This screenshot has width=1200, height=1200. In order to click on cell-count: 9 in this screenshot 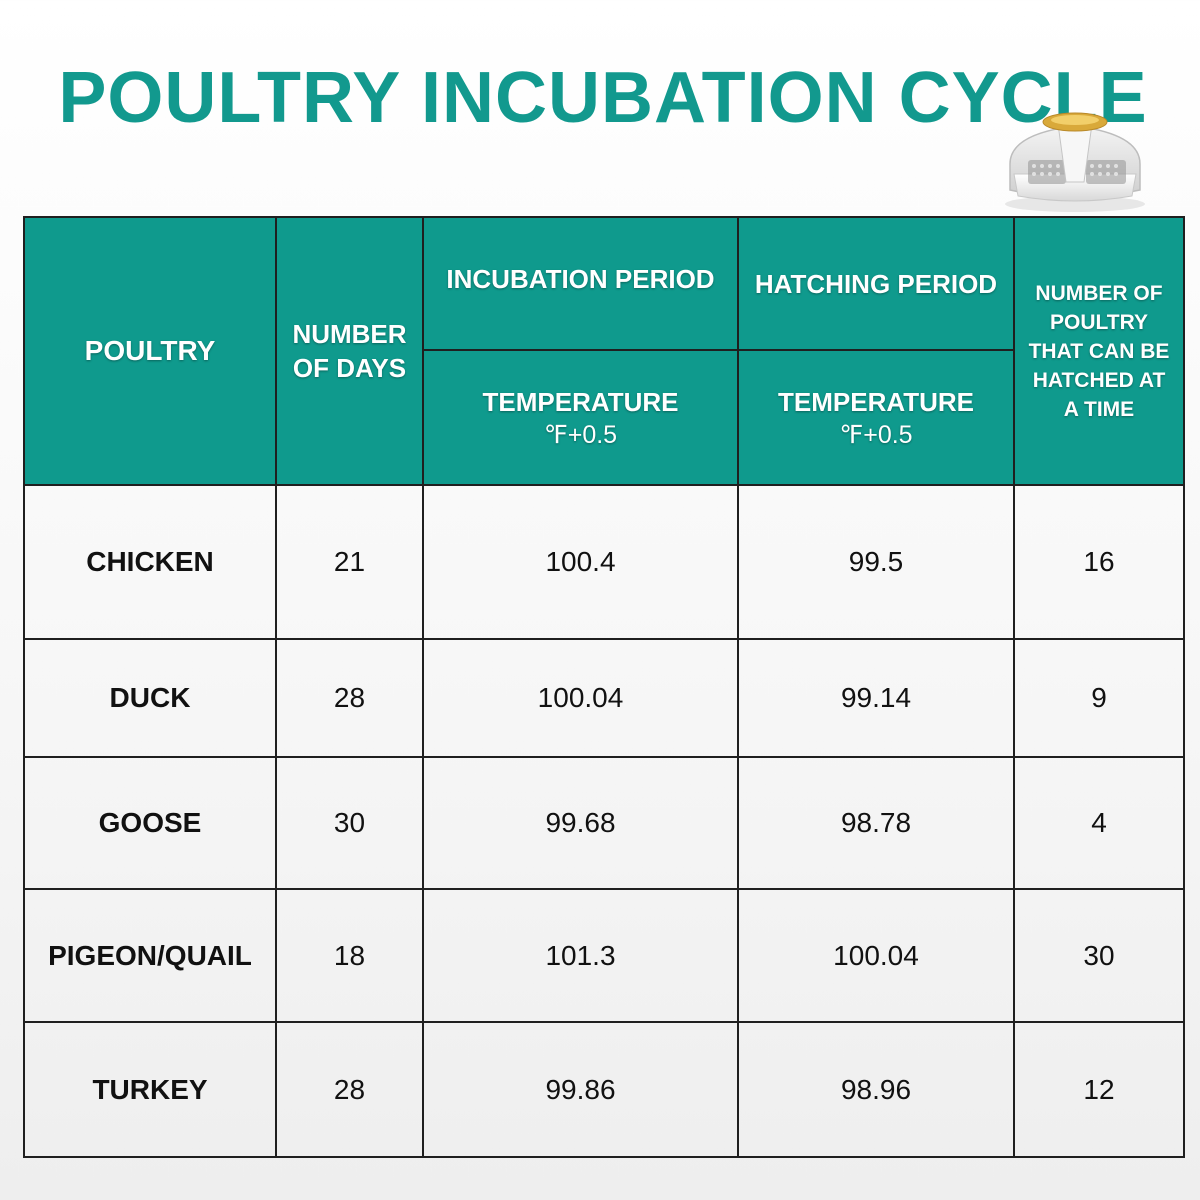, I will do `click(1099, 698)`.